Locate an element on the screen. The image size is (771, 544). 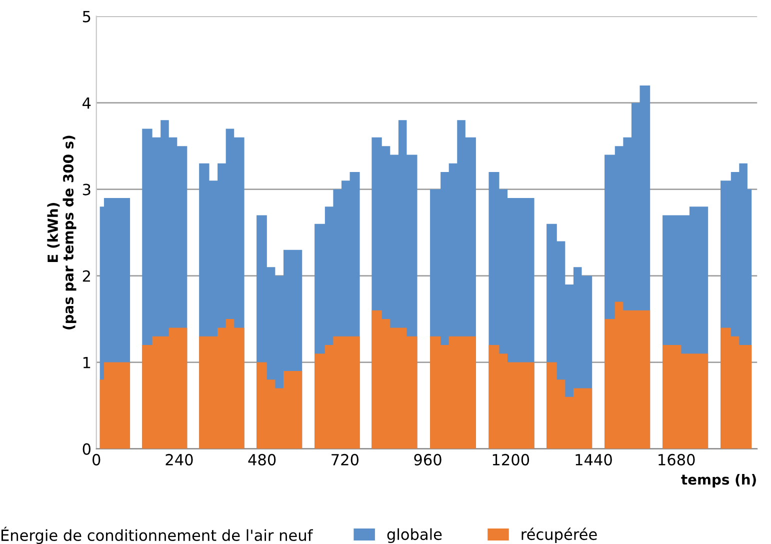
y-tick-label: 5 is located at coordinates (86, 16).